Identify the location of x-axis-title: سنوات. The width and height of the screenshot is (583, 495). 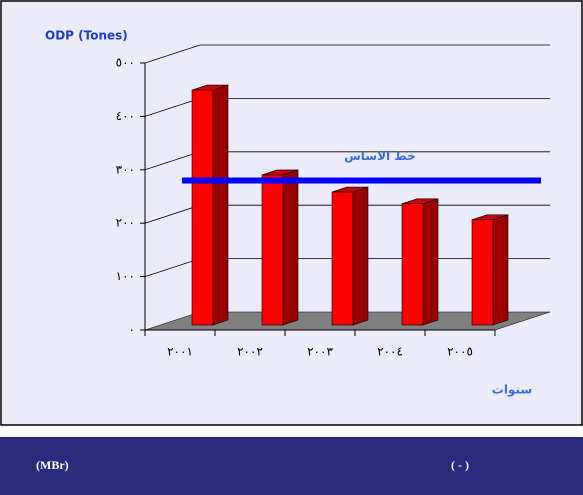
(512, 390).